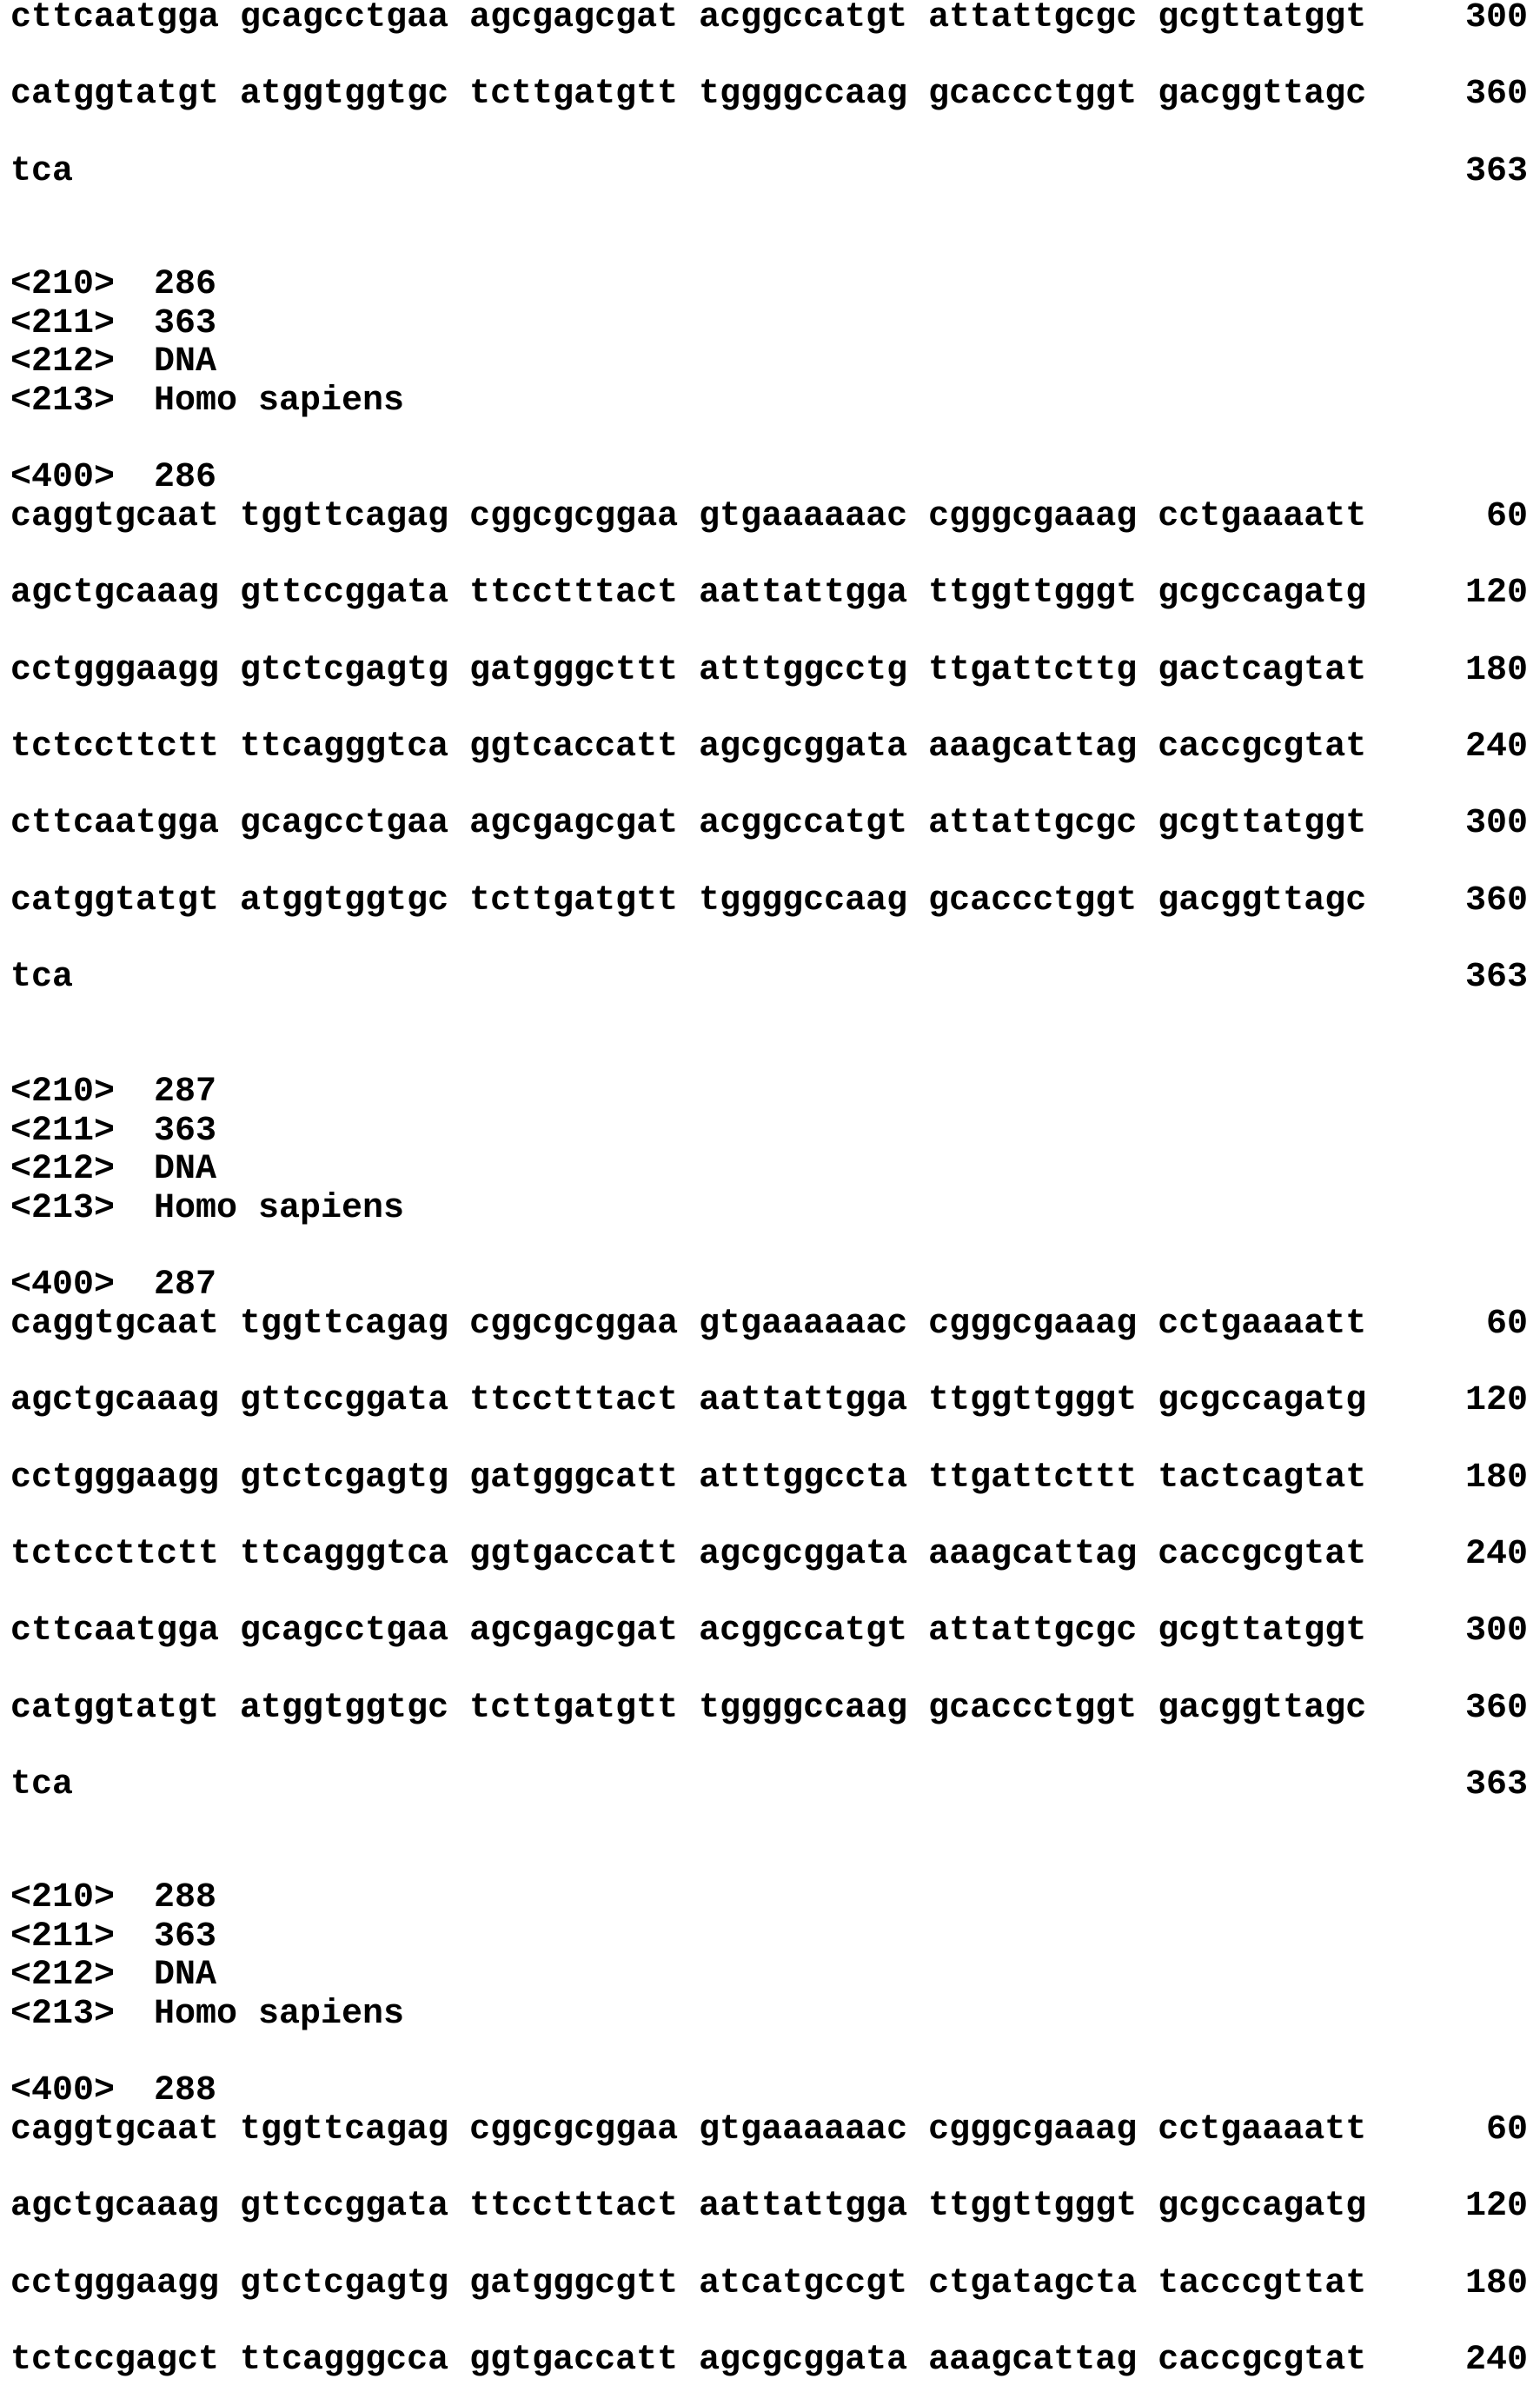 This screenshot has height=2392, width=1540. Describe the element at coordinates (769, 2015) in the screenshot. I see `field-line: <213>Homo sapiens` at that location.